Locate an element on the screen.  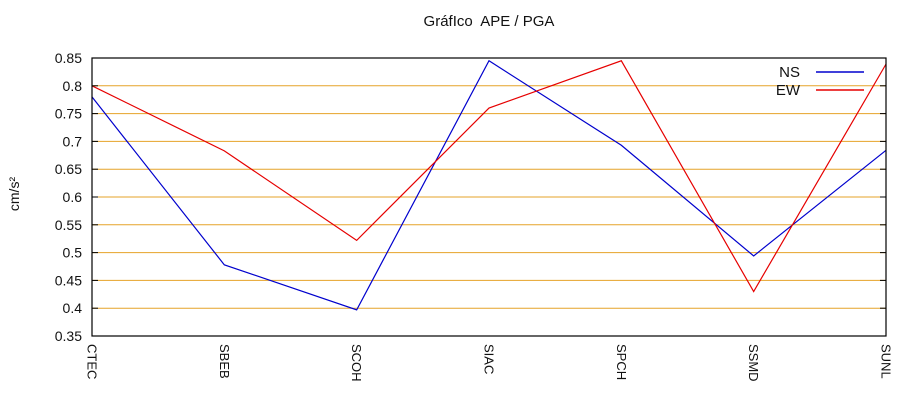
chart-title: GráfIco APE / PGA is located at coordinates (489, 21).